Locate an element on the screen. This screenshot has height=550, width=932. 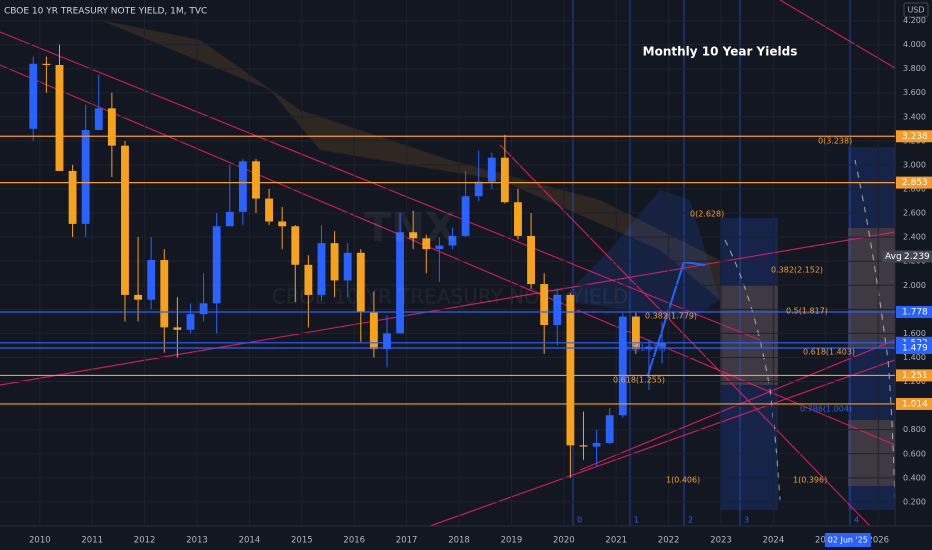
y-tick-label: 2.000 is located at coordinates (914, 285).